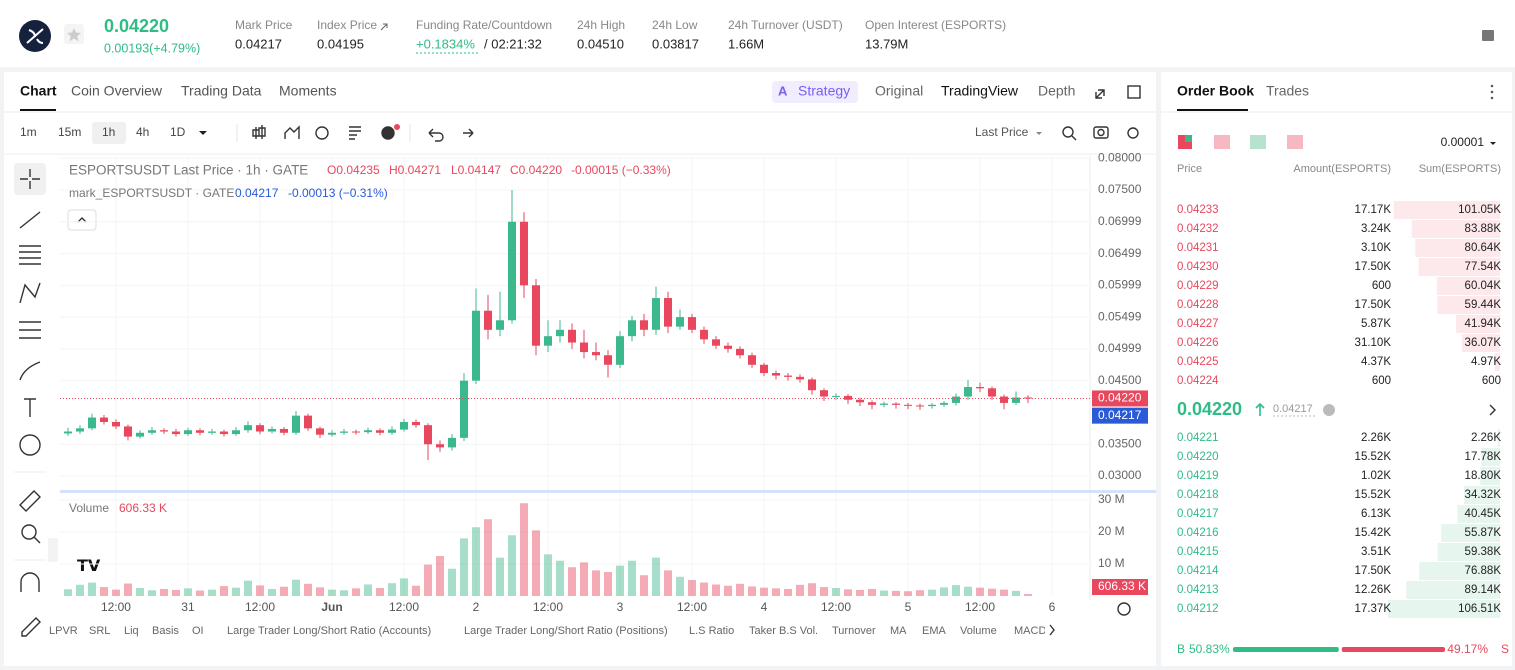 This screenshot has height=670, width=1515. What do you see at coordinates (1198, 609) in the screenshot?
I see `book-price: 0.04212` at bounding box center [1198, 609].